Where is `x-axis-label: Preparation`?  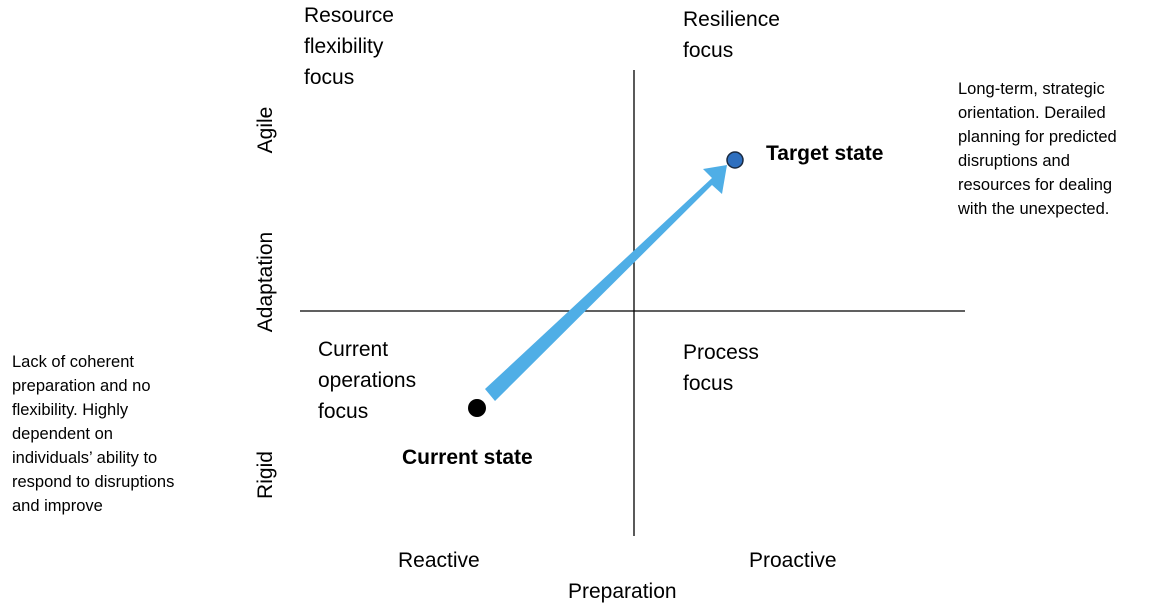
x-axis-label: Preparation is located at coordinates (622, 591).